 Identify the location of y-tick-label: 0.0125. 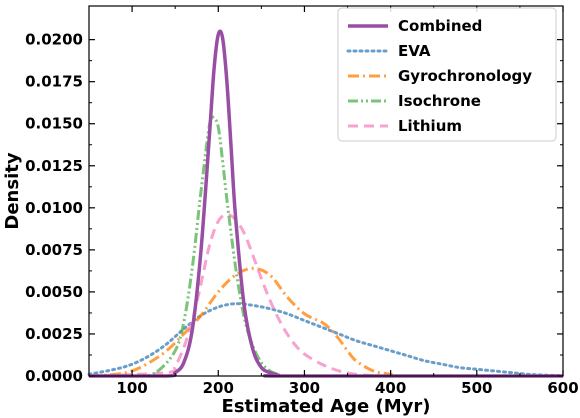
(54, 166).